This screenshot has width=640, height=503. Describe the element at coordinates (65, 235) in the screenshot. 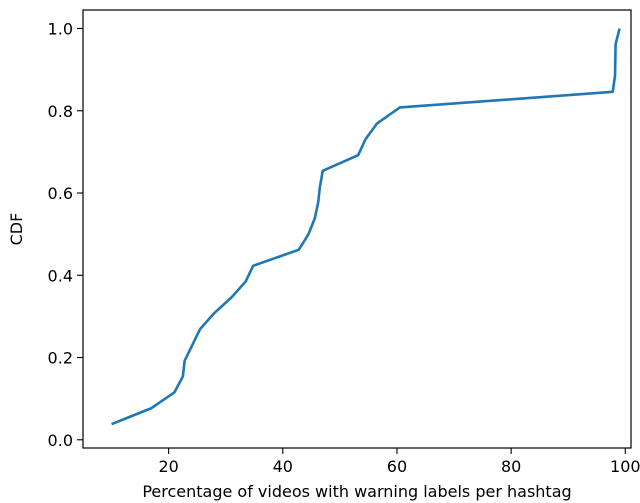

I see `y-axis-ticks: 0.0 0.2 0.4 0.6 0.8 1.0` at that location.